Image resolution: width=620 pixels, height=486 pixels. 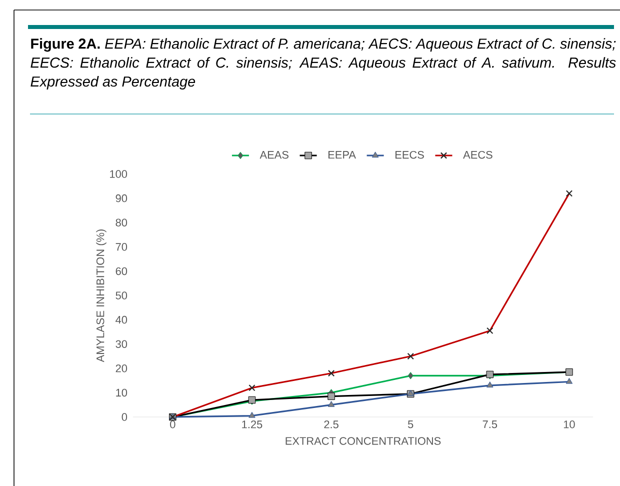 I want to click on legend-label: EECS, so click(x=410, y=154).